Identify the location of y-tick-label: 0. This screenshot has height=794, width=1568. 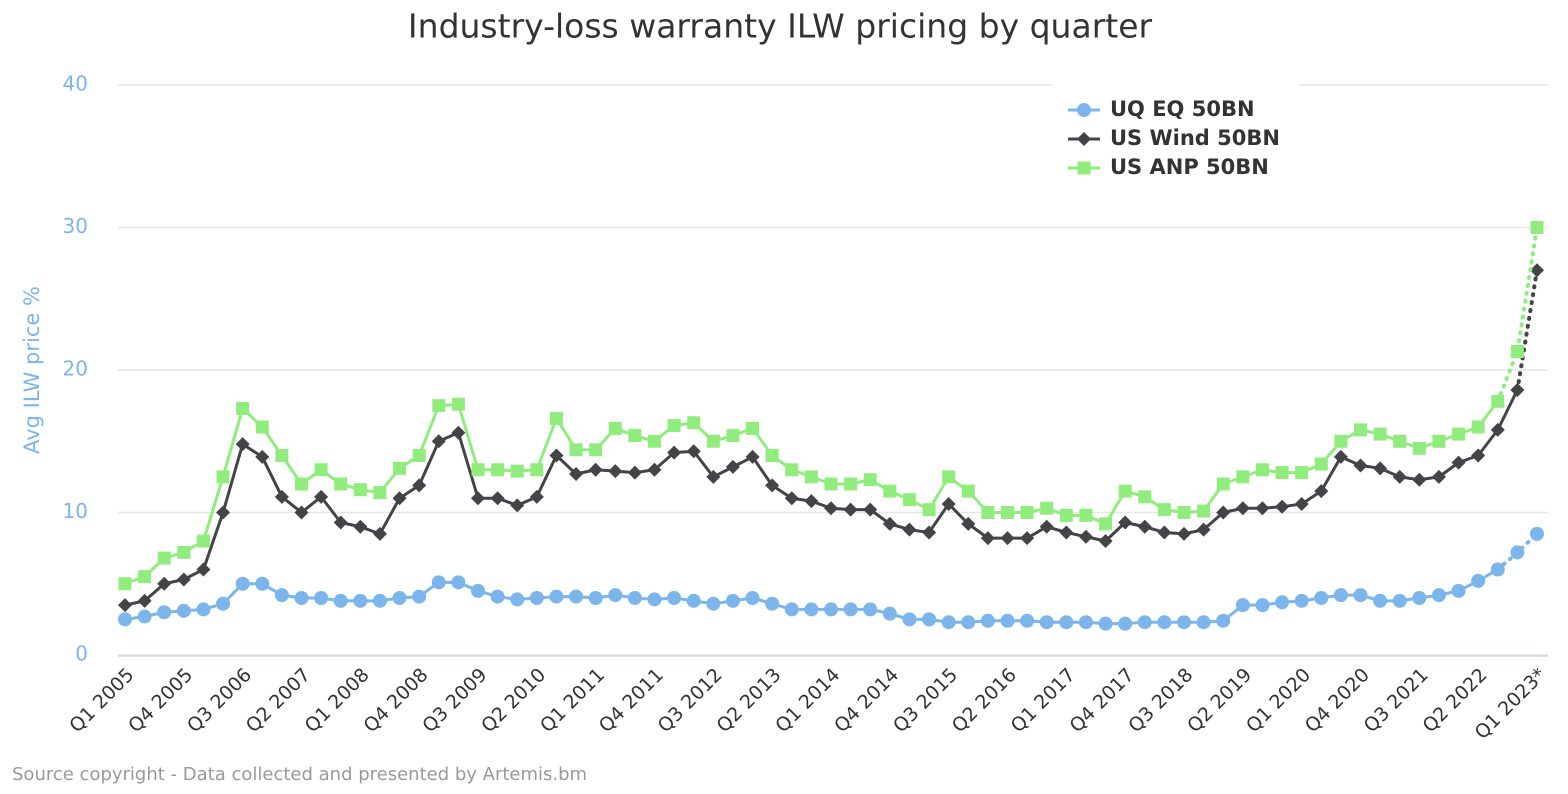
(81, 654).